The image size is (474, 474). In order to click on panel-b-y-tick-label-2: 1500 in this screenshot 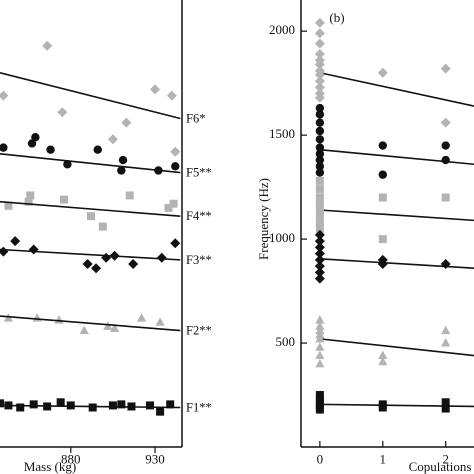, I will do `click(282, 133)`.